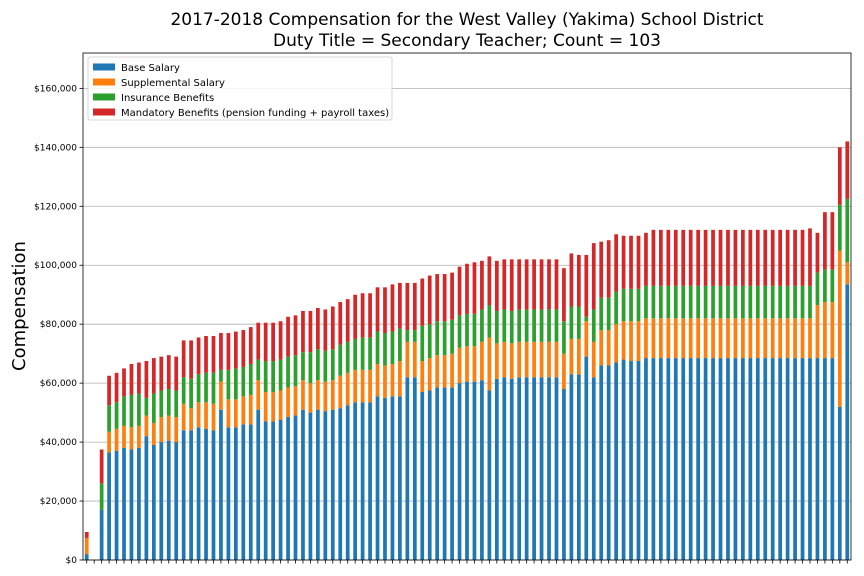 Image resolution: width=864 pixels, height=576 pixels. What do you see at coordinates (72, 561) in the screenshot?
I see `y-tick-label: $0` at bounding box center [72, 561].